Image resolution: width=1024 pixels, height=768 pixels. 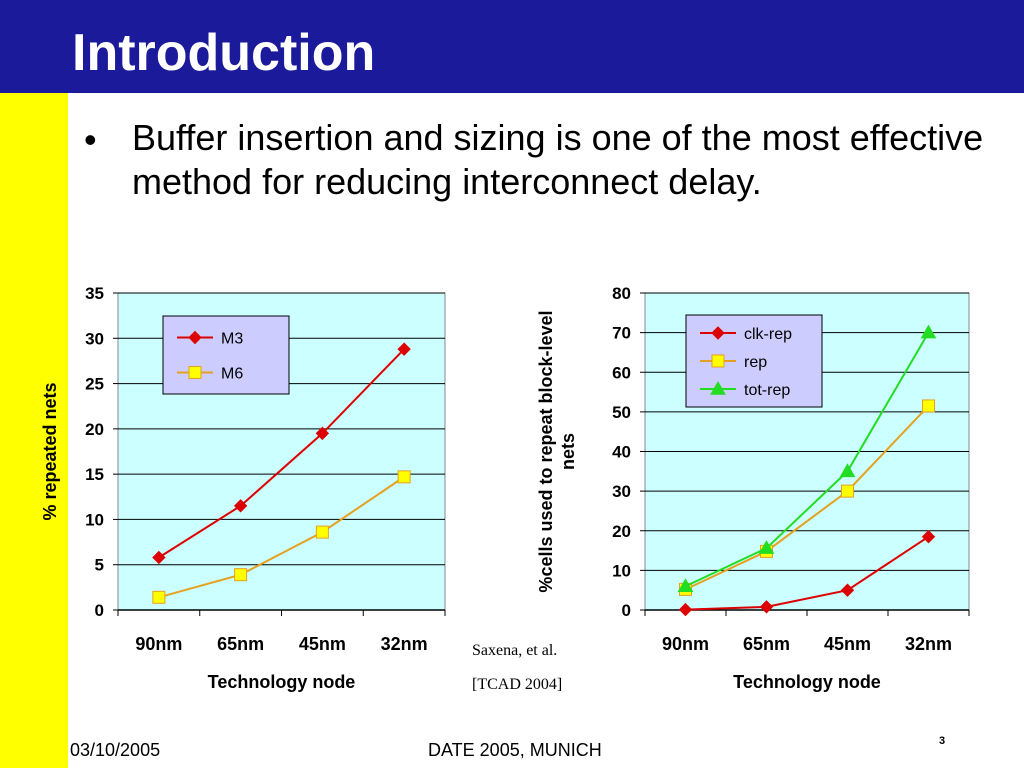 I want to click on series-line-rep, so click(x=807, y=498).